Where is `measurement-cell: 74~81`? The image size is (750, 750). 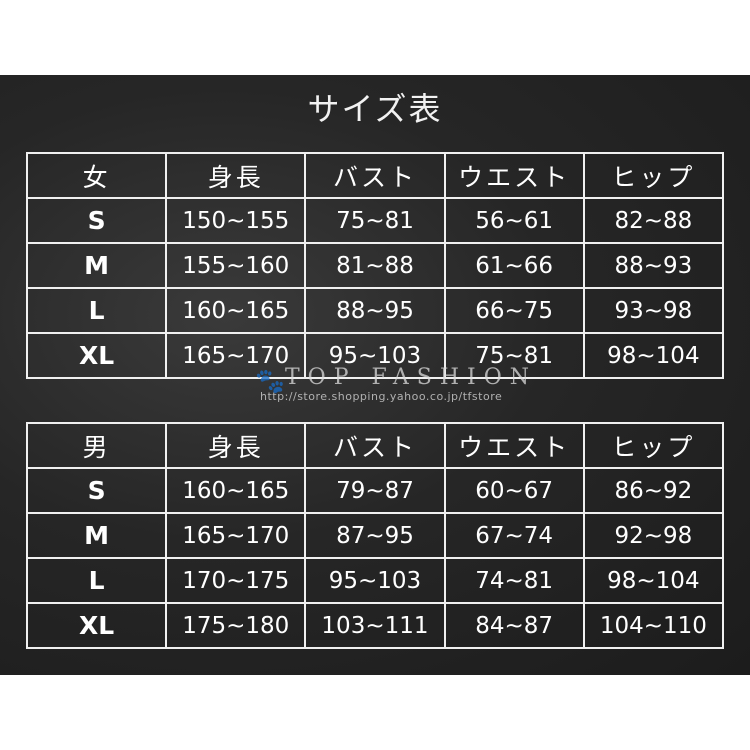 measurement-cell: 74~81 is located at coordinates (514, 580).